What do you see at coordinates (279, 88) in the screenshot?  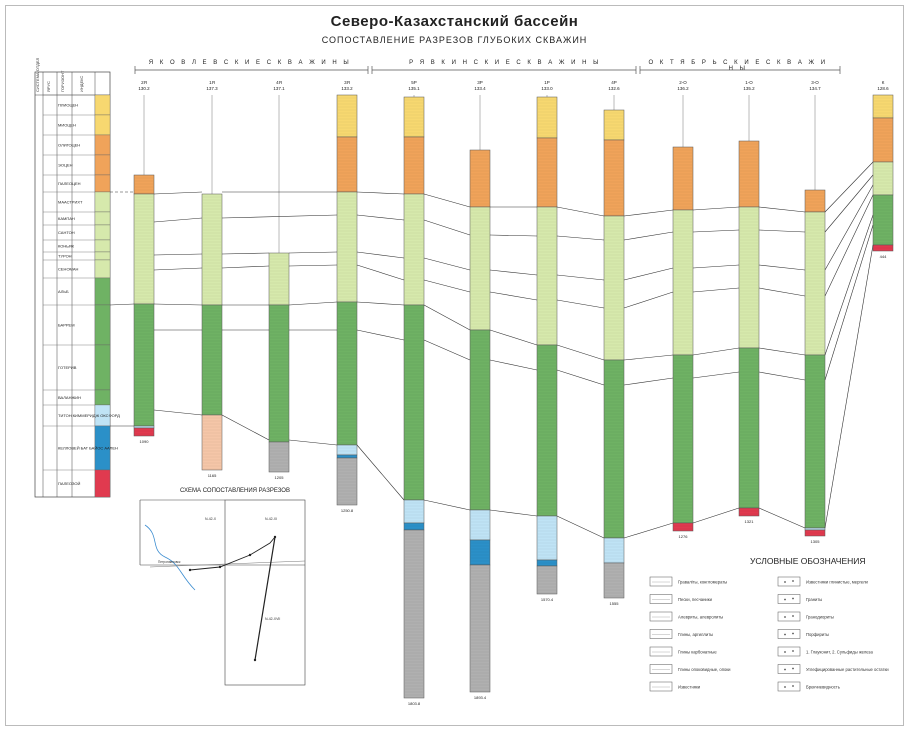 I see `well-elevation: 137.1` at bounding box center [279, 88].